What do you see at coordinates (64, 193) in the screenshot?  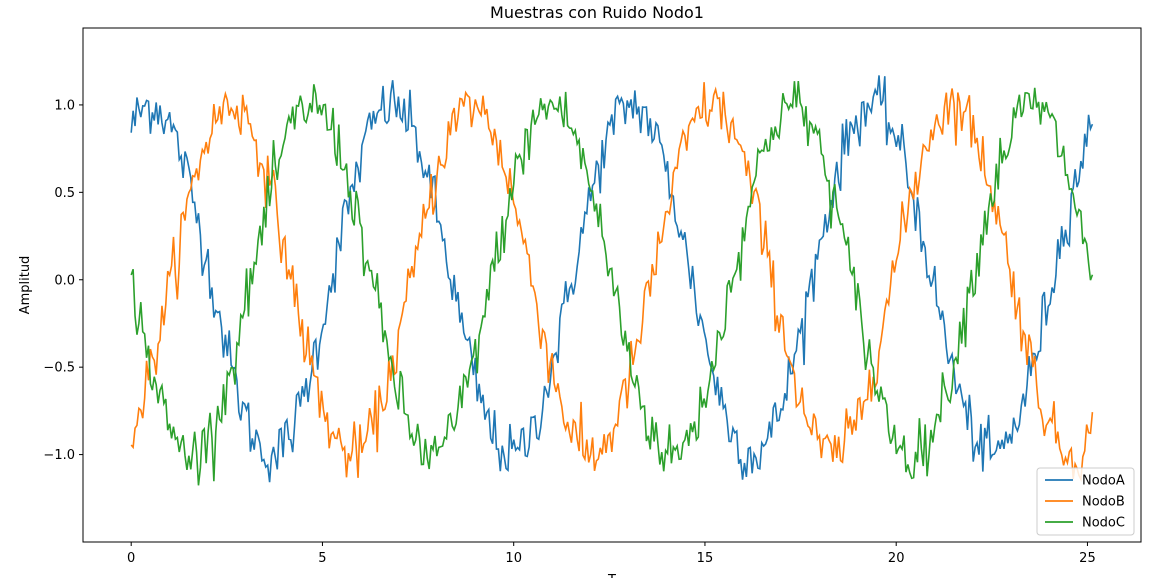 I see `y-tick-label: 0.5` at bounding box center [64, 193].